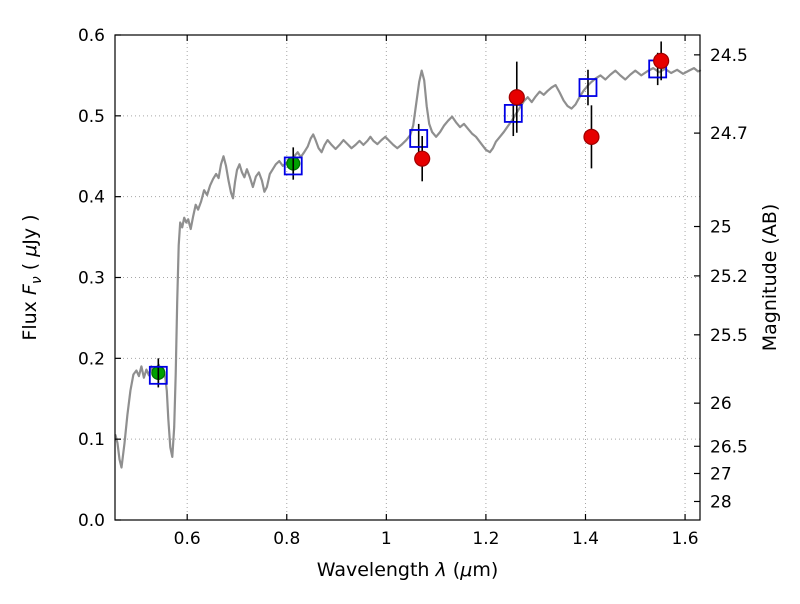 The width and height of the screenshot is (800, 604). Describe the element at coordinates (407, 570) in the screenshot. I see `x-axis-label: Wavelength λ (μm)` at that location.